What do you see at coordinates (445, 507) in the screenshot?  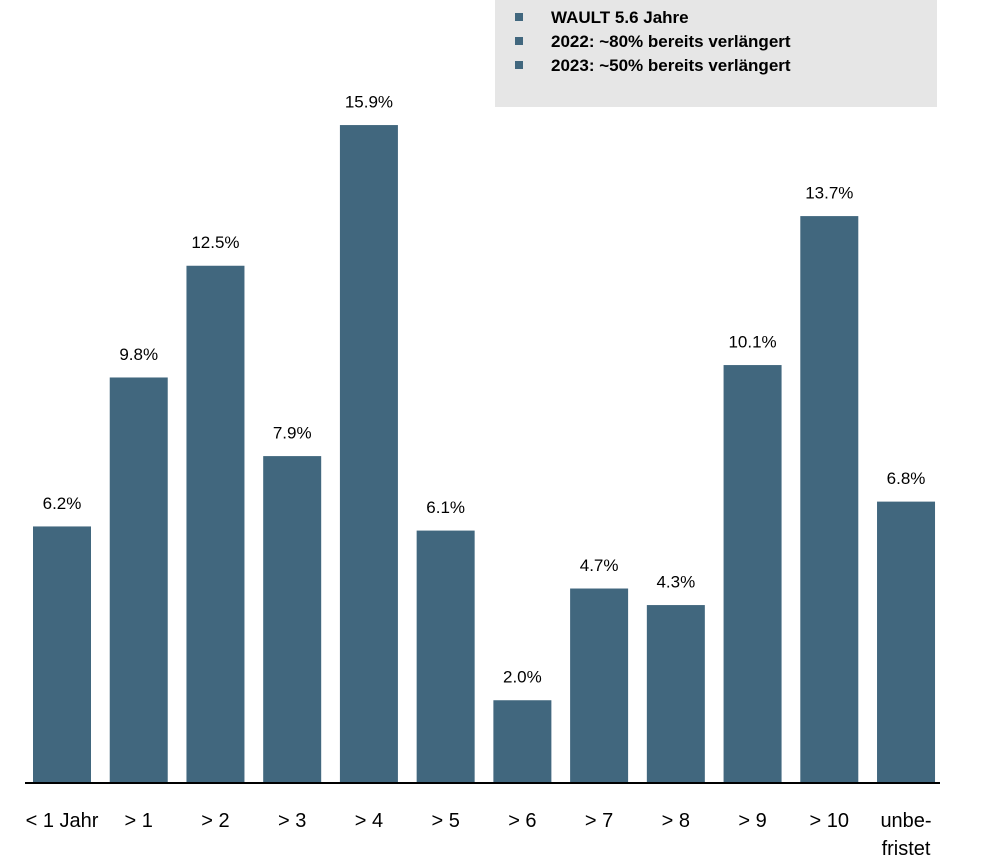 I see `value-label: 6.1%` at bounding box center [445, 507].